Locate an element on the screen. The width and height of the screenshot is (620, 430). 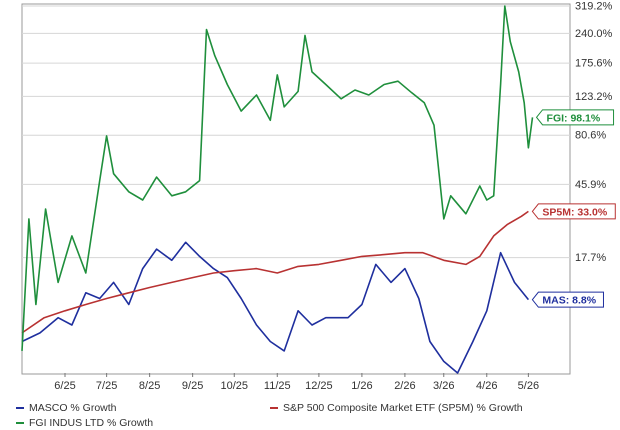
end-label-text: FGI: 98.1% is located at coordinates (574, 118).